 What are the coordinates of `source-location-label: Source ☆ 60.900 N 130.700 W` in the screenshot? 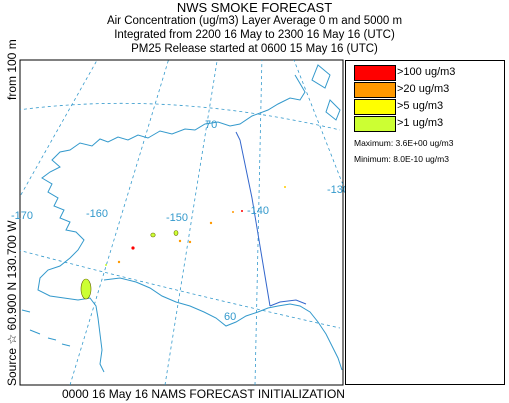 It's located at (12, 303).